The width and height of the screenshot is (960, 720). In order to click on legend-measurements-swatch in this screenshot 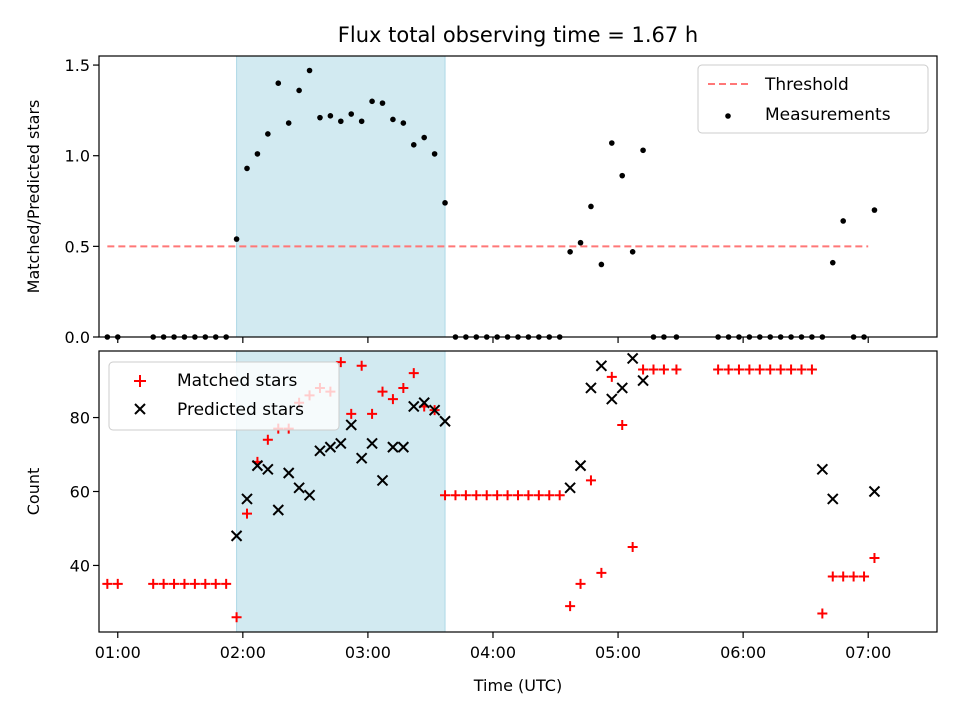, I will do `click(728, 116)`.